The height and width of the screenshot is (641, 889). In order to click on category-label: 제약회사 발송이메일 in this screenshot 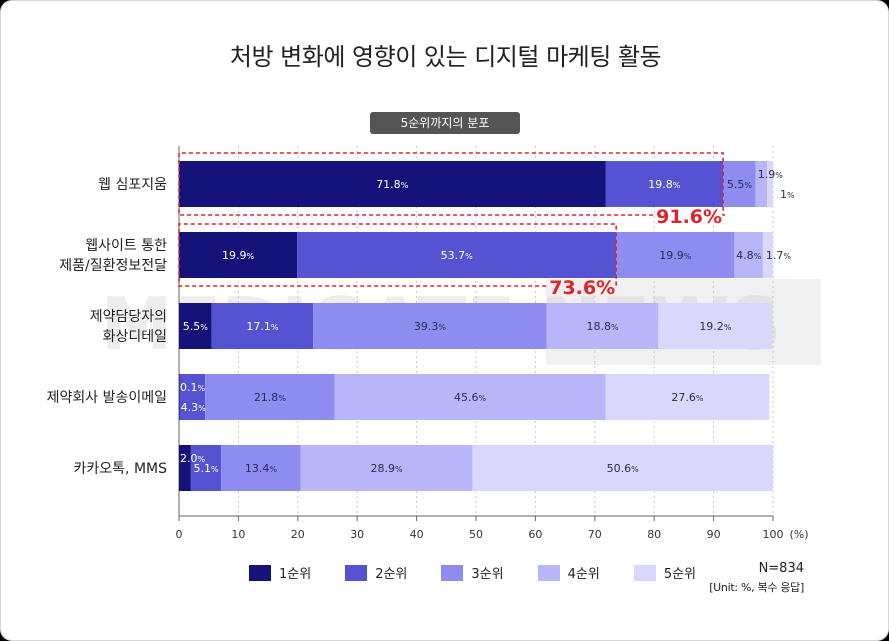, I will do `click(107, 398)`.